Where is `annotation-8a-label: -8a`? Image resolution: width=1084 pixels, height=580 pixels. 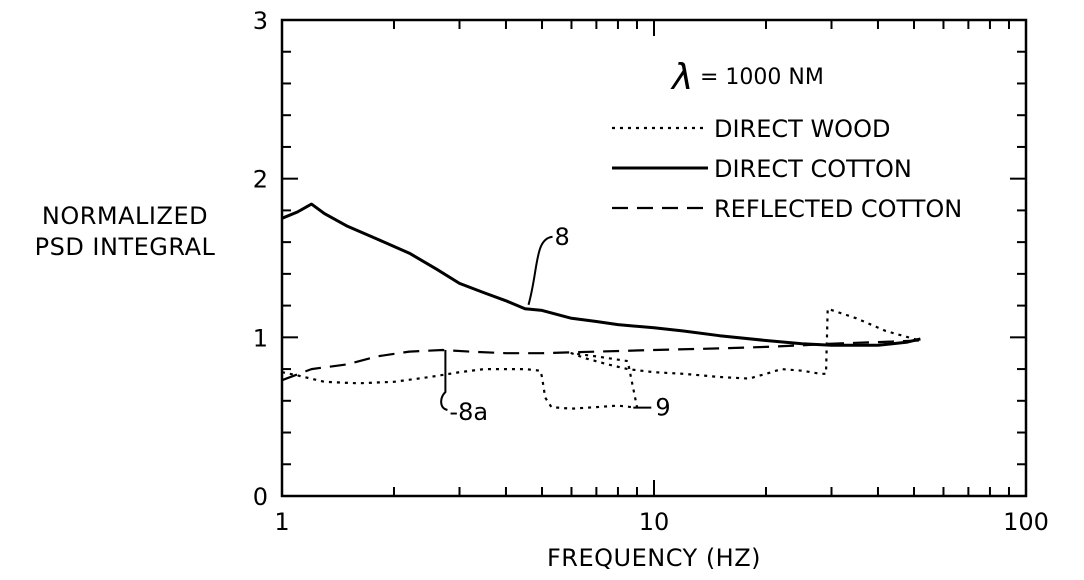
annotation-8a-label: -8a is located at coordinates (468, 412).